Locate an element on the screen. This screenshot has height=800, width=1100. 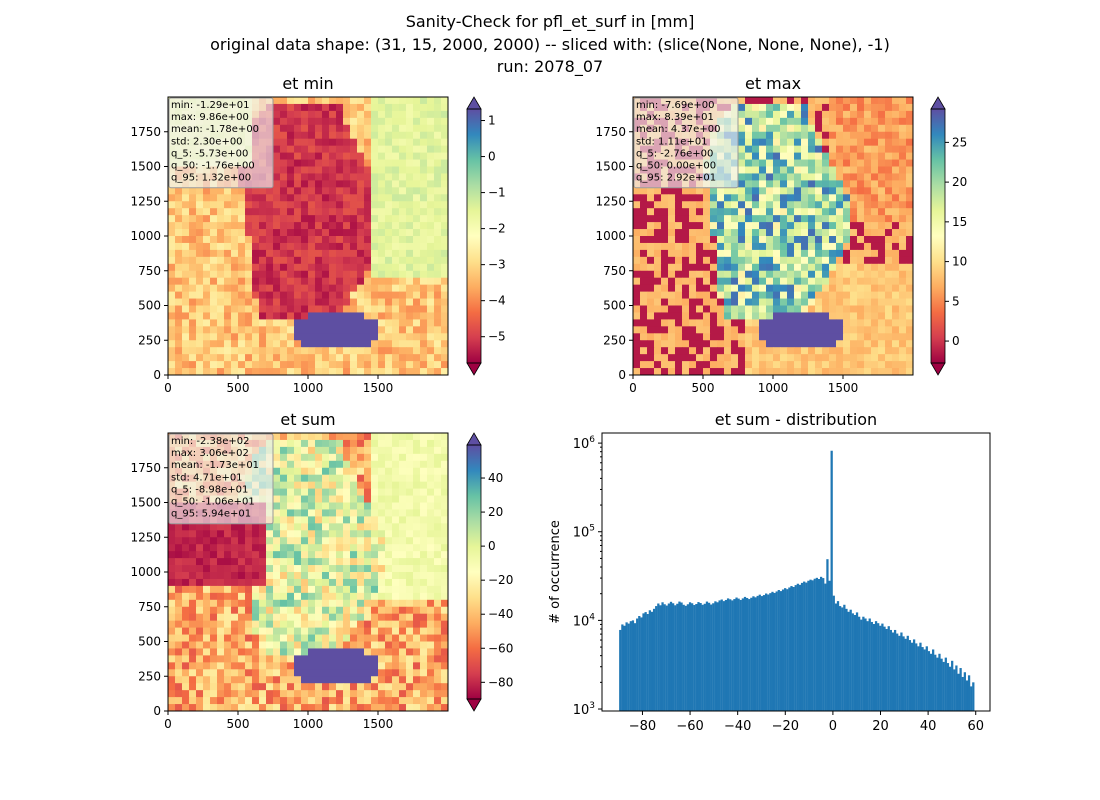
histogram-bar is located at coordinates (637, 664).